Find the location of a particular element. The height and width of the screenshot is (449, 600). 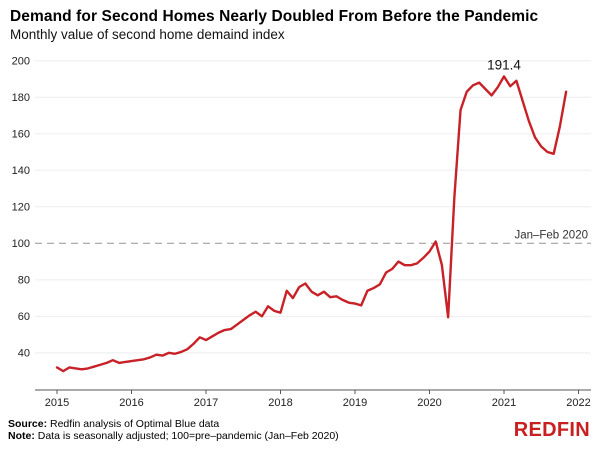

y-axis-label: 60 is located at coordinates (24, 317).